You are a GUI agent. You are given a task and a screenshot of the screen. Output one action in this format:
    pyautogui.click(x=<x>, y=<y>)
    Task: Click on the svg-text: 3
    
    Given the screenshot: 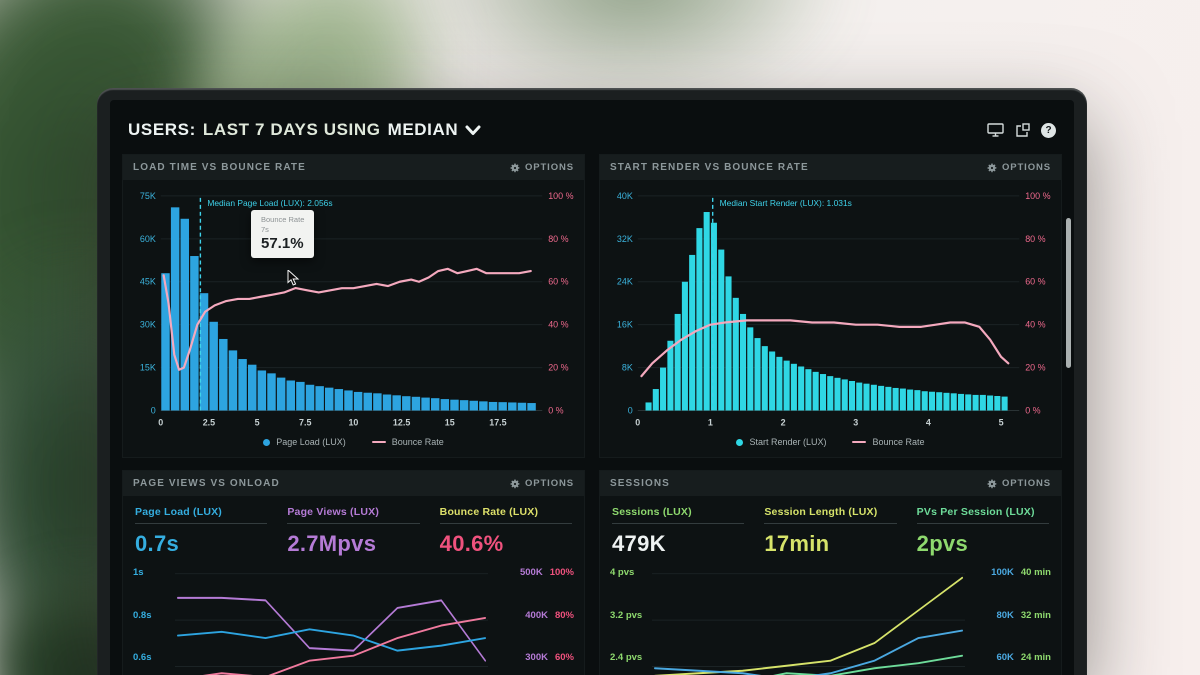 What is the action you would take?
    pyautogui.click(x=855, y=422)
    